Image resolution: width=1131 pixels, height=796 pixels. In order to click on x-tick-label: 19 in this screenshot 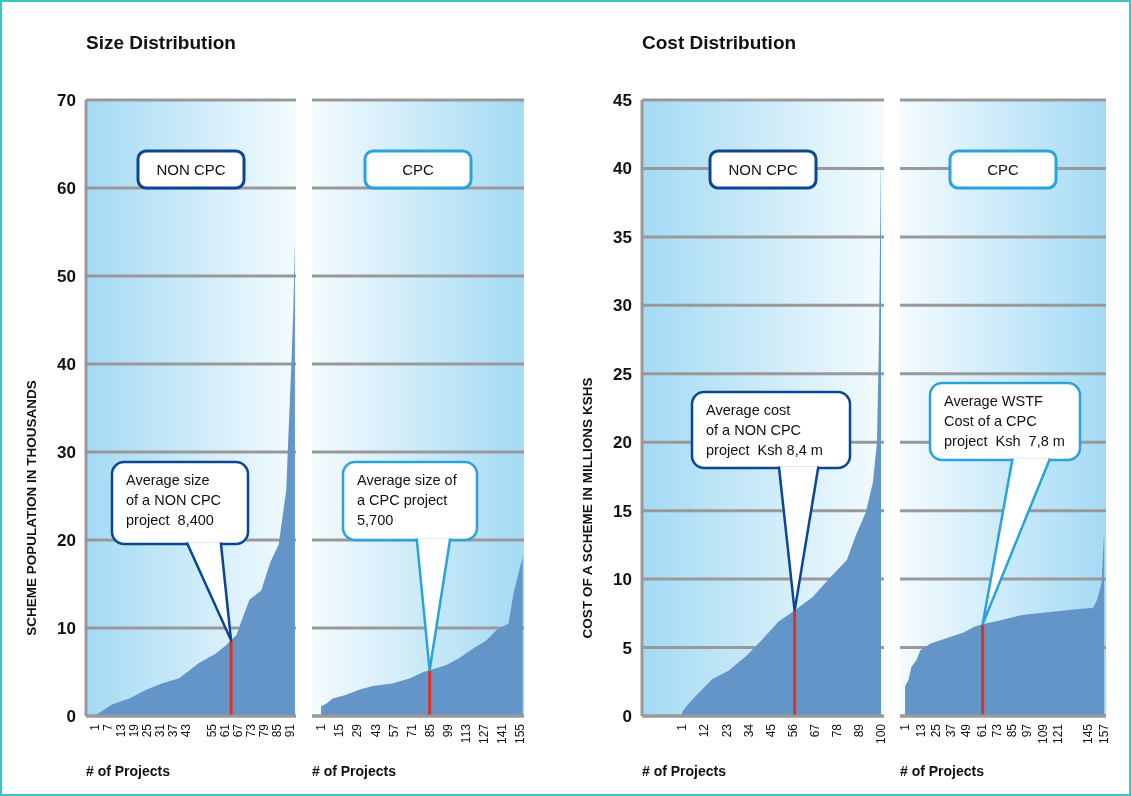, I will do `click(133, 730)`.